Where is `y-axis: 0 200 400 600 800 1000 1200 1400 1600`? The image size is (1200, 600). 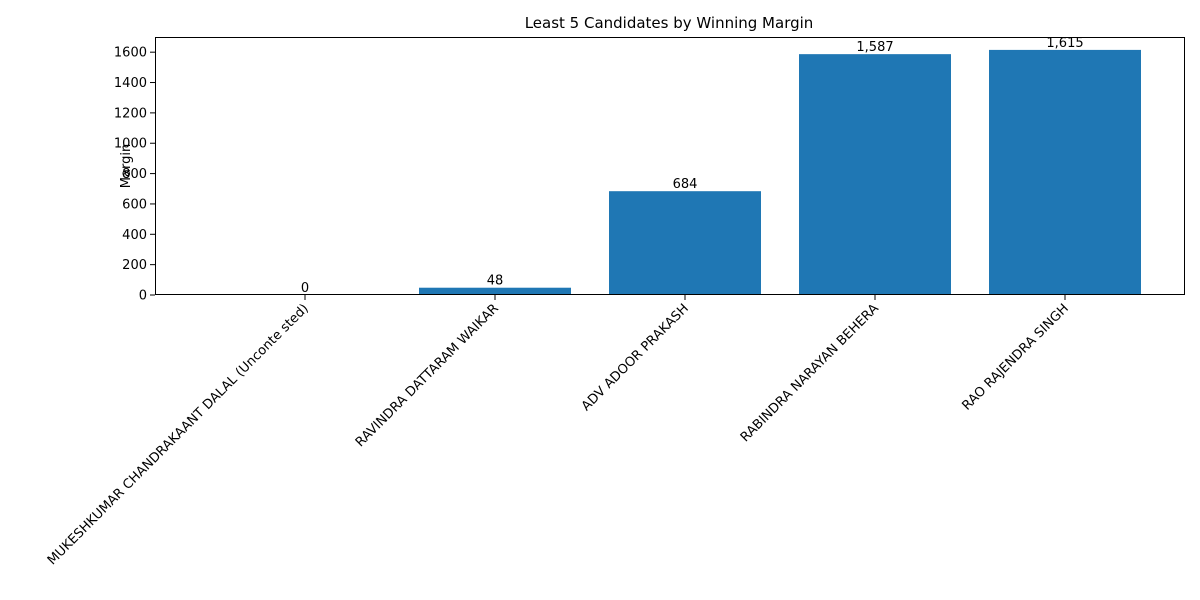 y-axis: 0 200 400 600 800 1000 1200 1400 1600 is located at coordinates (134, 175).